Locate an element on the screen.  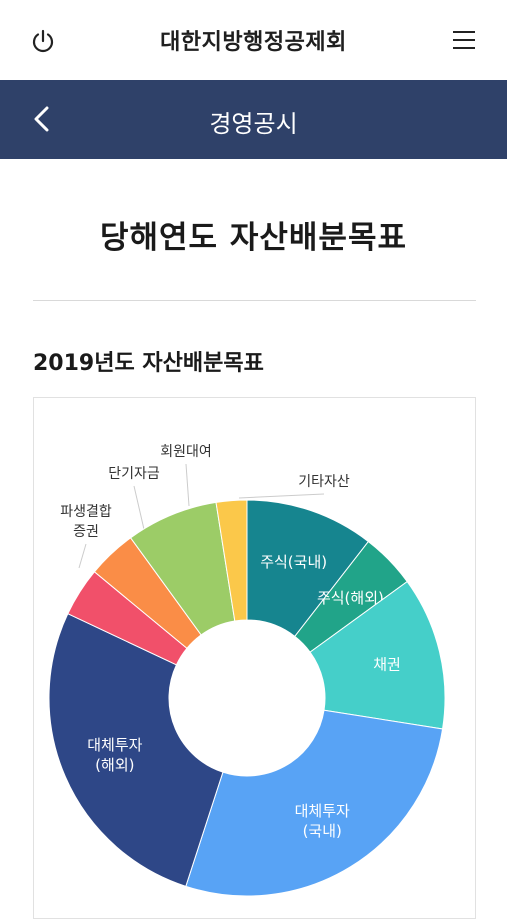
slice-label: 채권 is located at coordinates (387, 664).